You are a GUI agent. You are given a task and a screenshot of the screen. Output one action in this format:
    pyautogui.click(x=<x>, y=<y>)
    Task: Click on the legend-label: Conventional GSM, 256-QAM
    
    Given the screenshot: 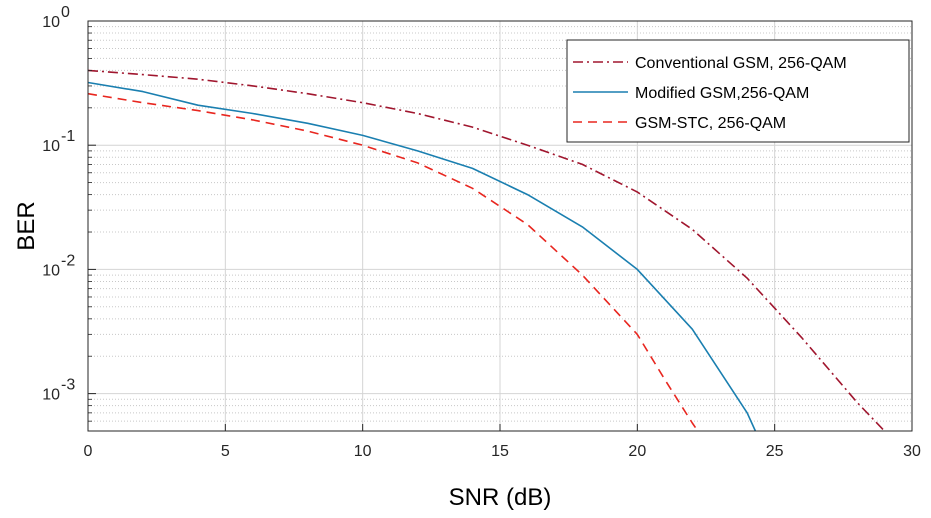 What is the action you would take?
    pyautogui.click(x=741, y=63)
    